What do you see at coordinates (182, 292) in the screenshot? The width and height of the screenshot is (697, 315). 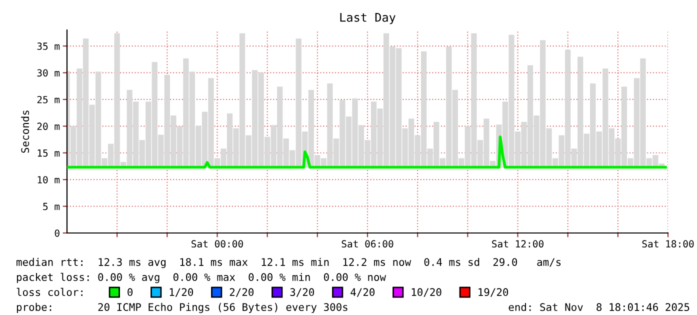 I see `legend-label: 1/20` at bounding box center [182, 292].